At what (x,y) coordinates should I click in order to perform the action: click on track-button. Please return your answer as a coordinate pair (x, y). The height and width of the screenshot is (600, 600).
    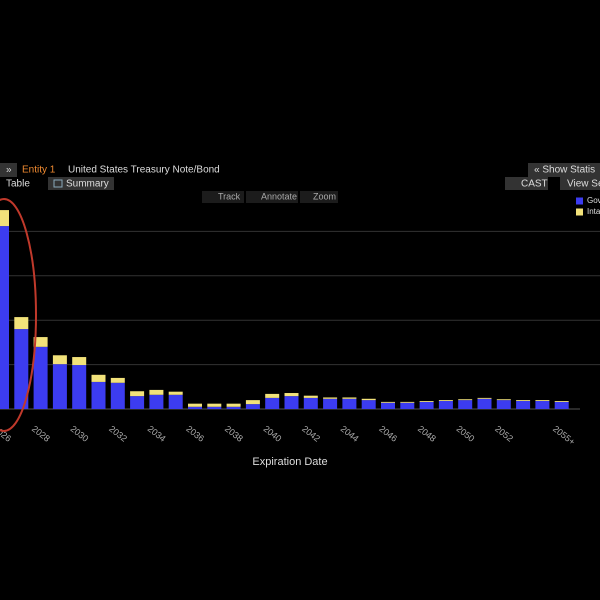
    Looking at the image, I should click on (223, 197).